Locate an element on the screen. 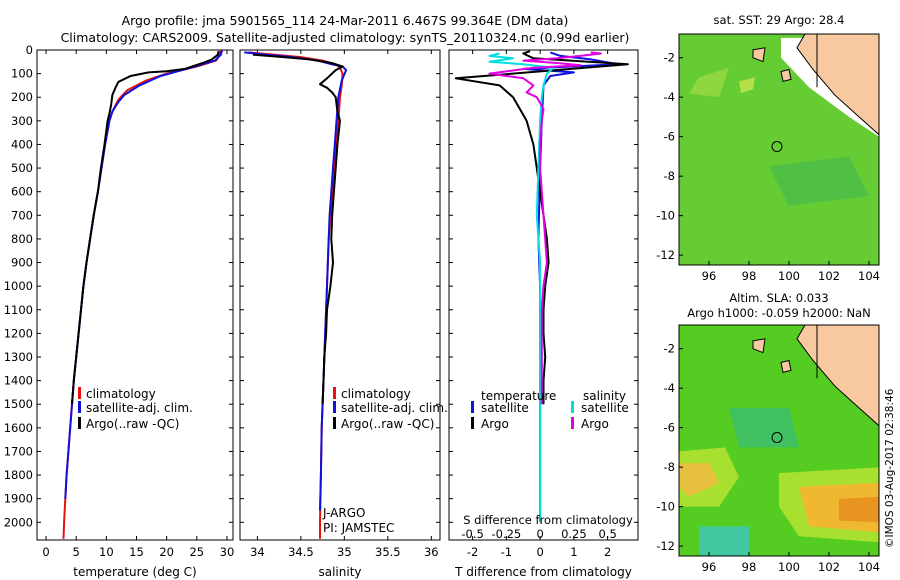 This screenshot has width=900, height=580. y-tick-label: 900 is located at coordinates (22, 263).